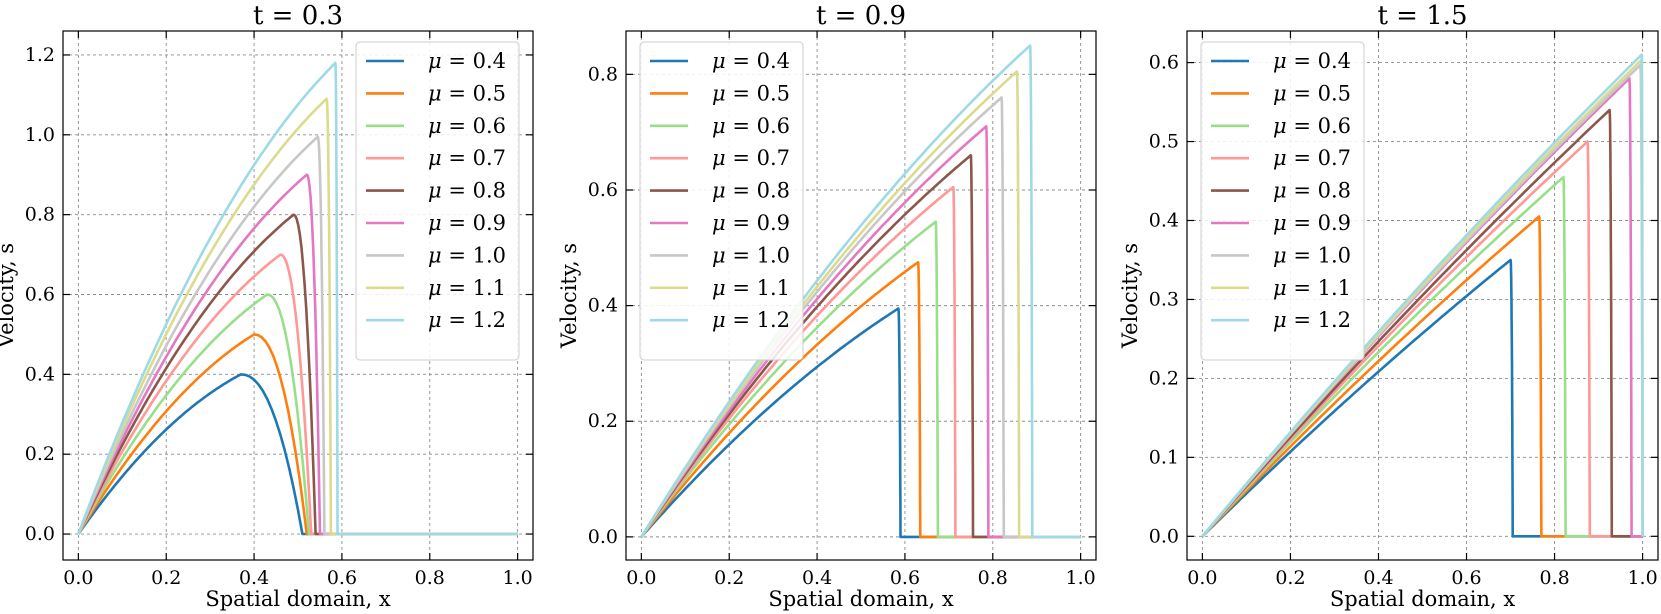 This screenshot has height=614, width=1661. Describe the element at coordinates (40, 135) in the screenshot. I see `y-tick-label: 1.0` at that location.